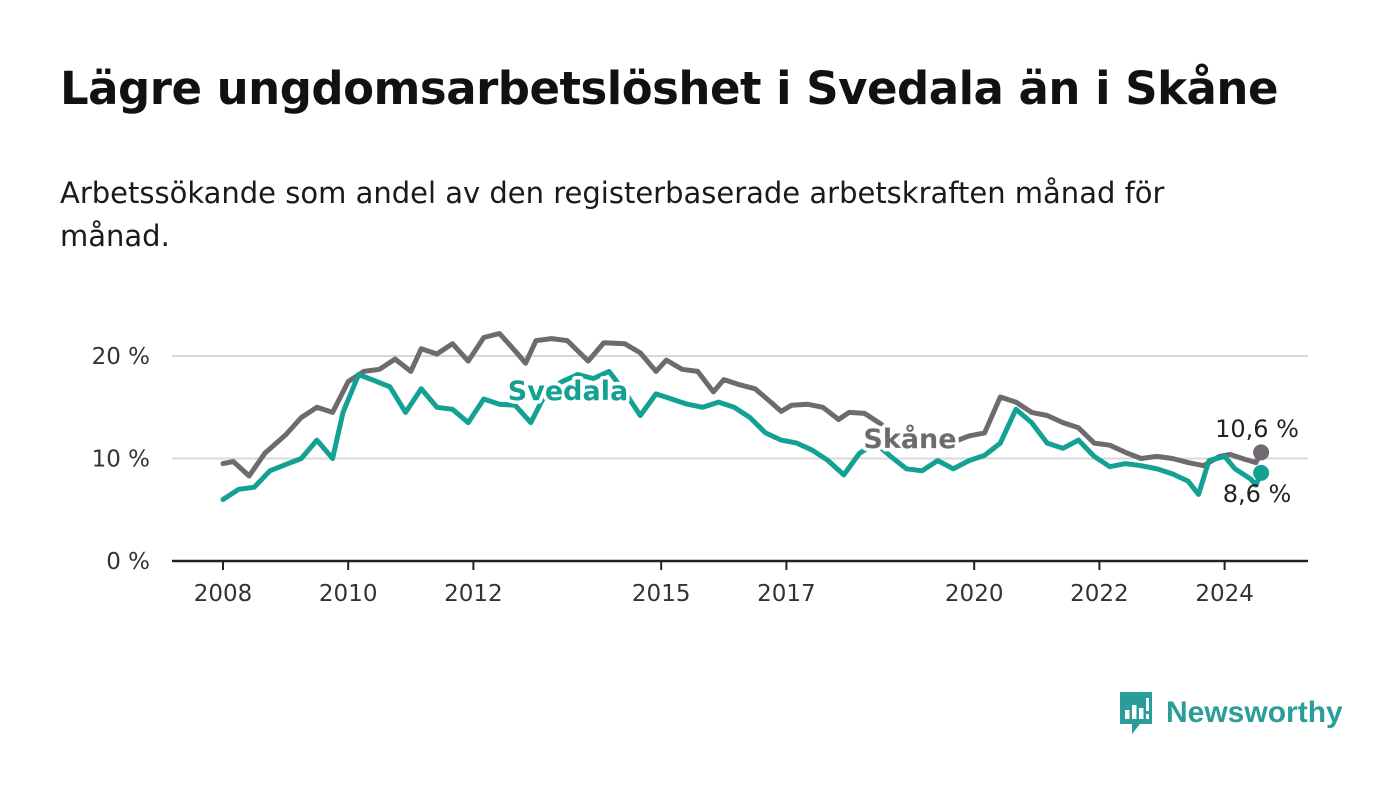 The height and width of the screenshot is (794, 1400). Describe the element at coordinates (473, 594) in the screenshot. I see `x-tick-label: 2012` at that location.